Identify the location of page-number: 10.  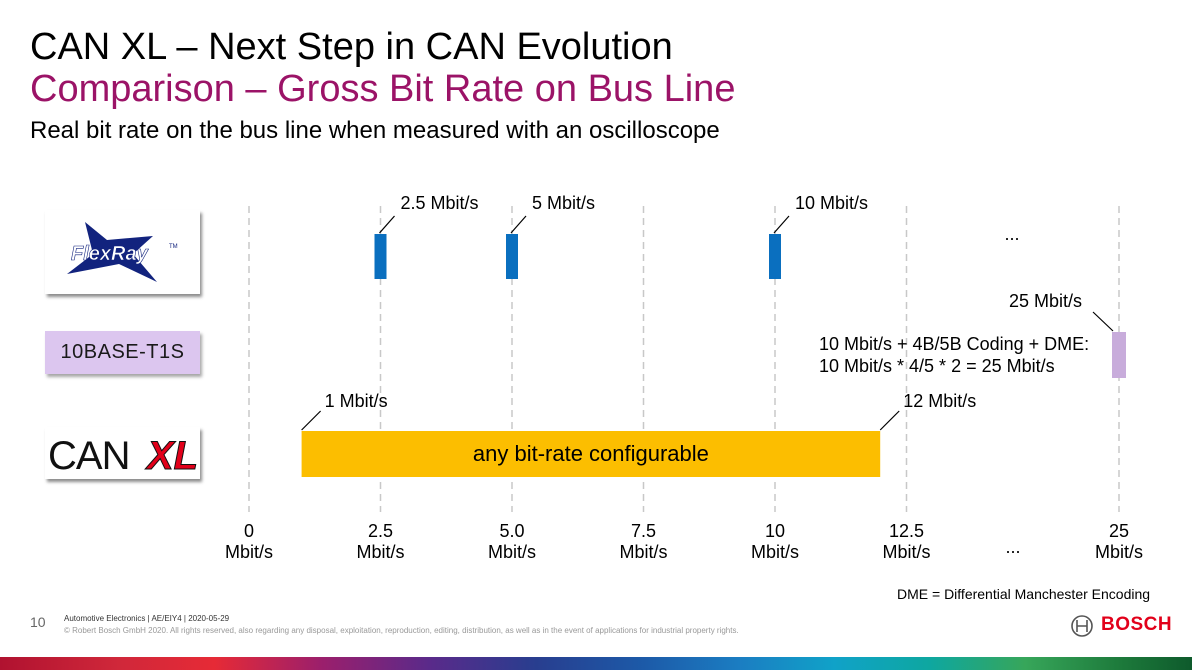
(38, 622).